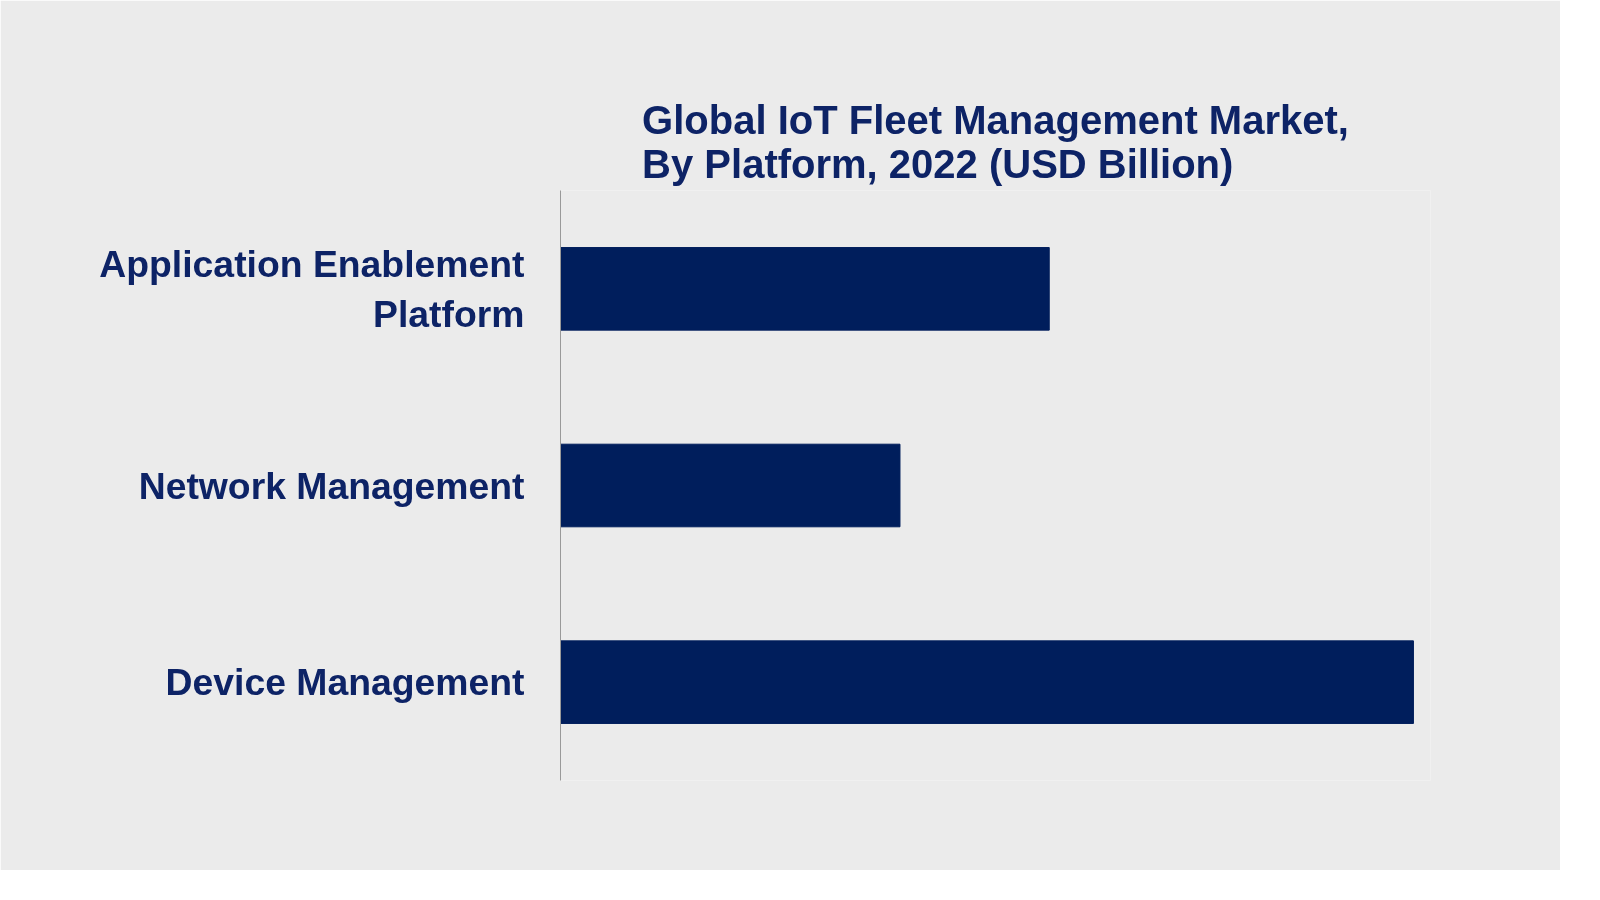  I want to click on y-tick-label: Network Management, so click(331, 485).